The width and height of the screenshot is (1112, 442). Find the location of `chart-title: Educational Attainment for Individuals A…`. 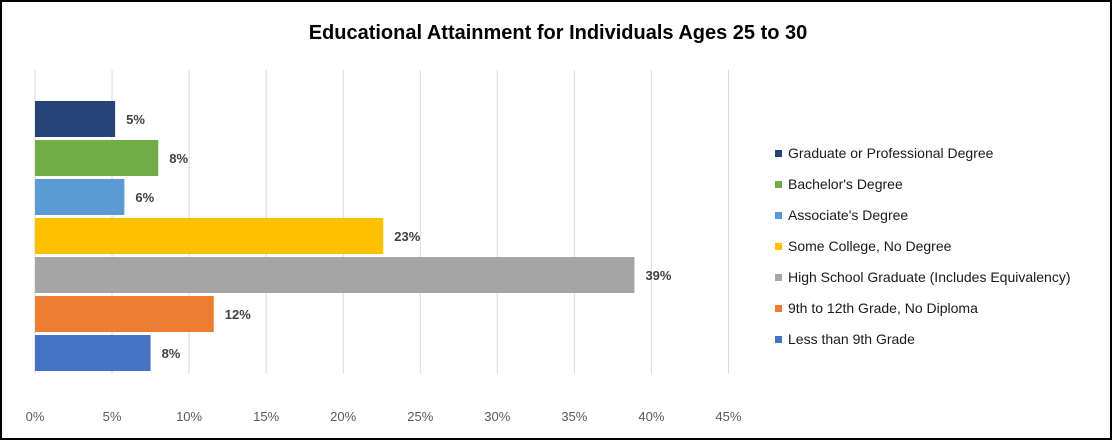

chart-title: Educational Attainment for Individuals A… is located at coordinates (558, 33).